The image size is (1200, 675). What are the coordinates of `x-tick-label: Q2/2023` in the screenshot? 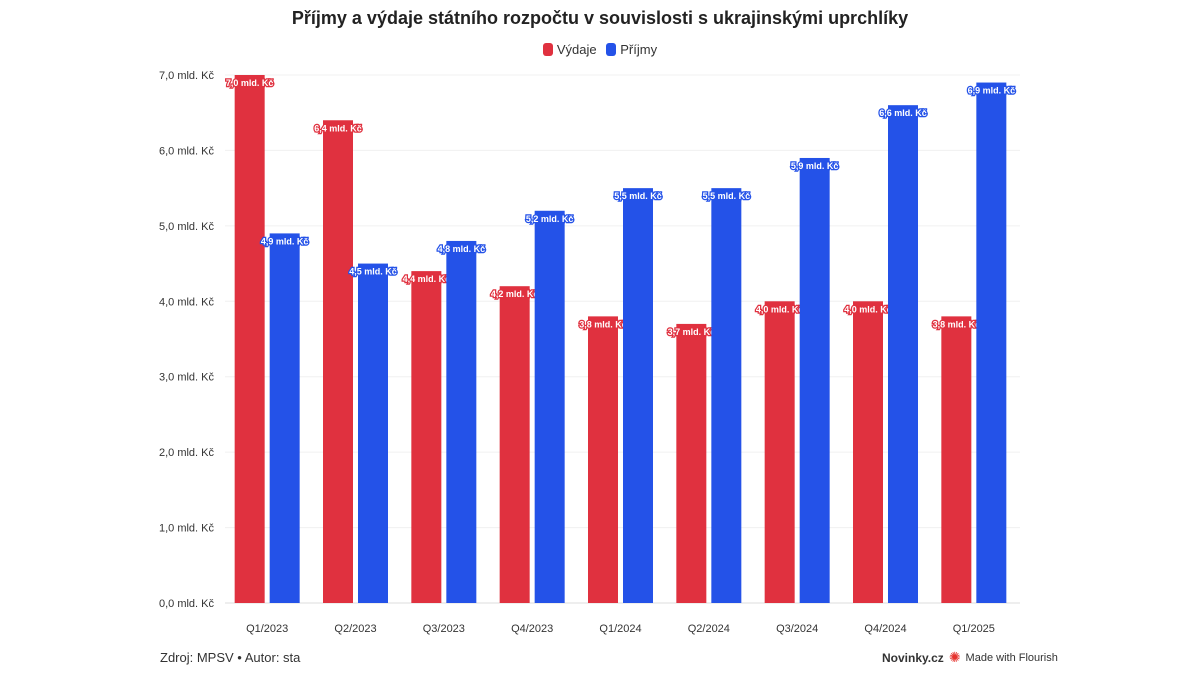 It's located at (355, 629).